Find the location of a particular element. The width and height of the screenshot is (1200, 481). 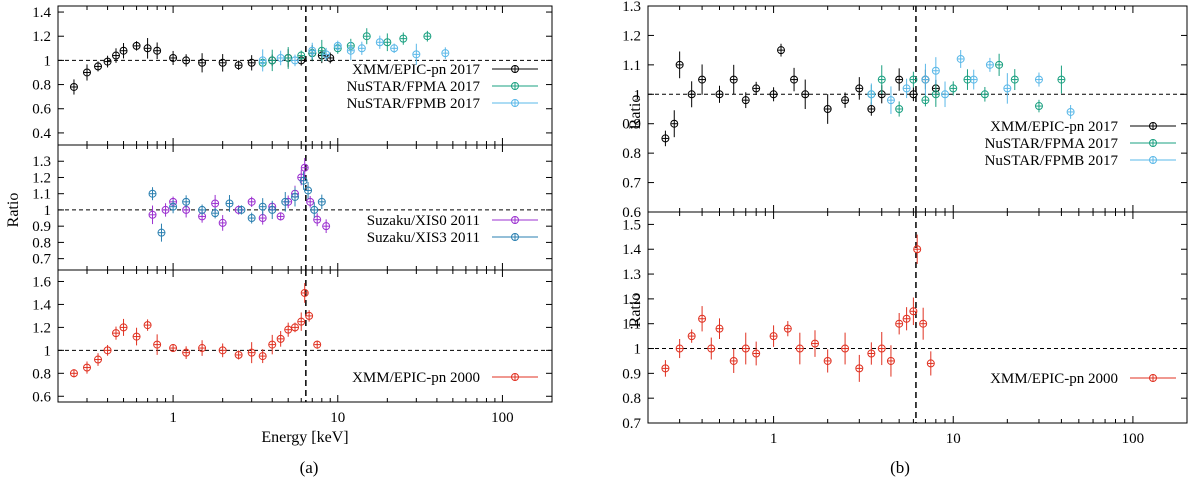

y-axis-label: Ratio is located at coordinates (635, 310).